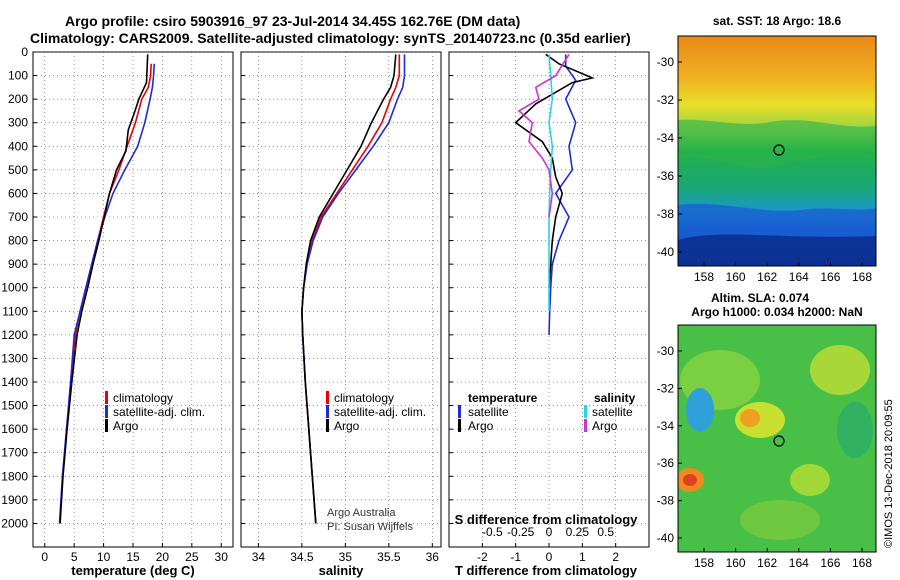  What do you see at coordinates (18, 217) in the screenshot?
I see `depth-tick-label: 700` at bounding box center [18, 217].